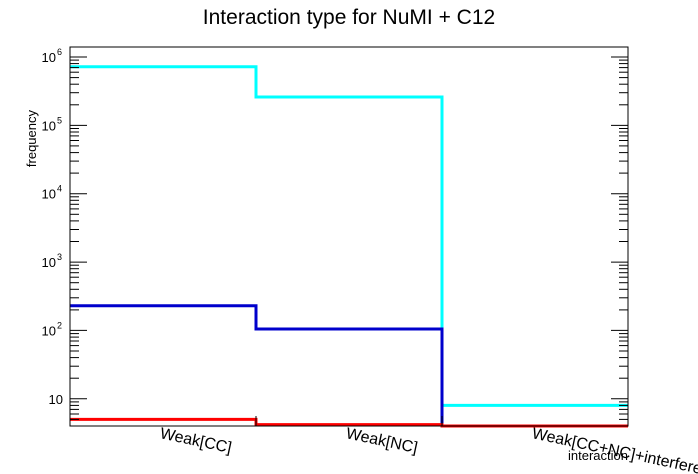 The height and width of the screenshot is (474, 698). What do you see at coordinates (598, 455) in the screenshot?
I see `x-axis-label: interaction` at bounding box center [598, 455].